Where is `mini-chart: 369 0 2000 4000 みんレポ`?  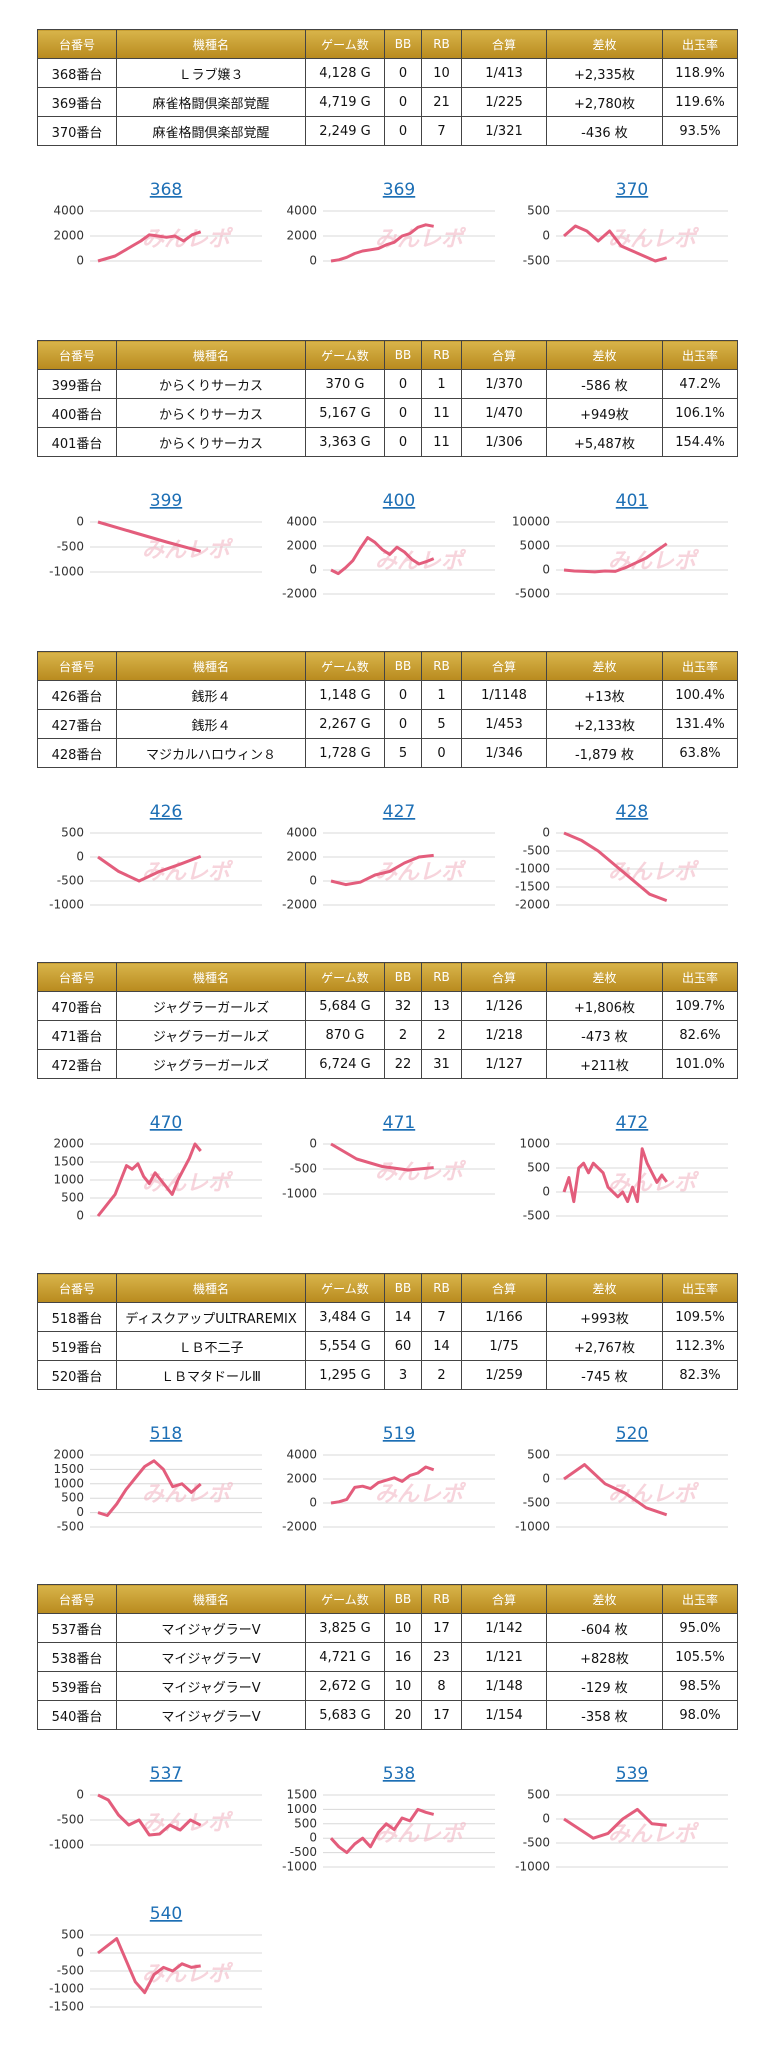 mini-chart: 369 0 2000 4000 みんレポ is located at coordinates (390, 224).